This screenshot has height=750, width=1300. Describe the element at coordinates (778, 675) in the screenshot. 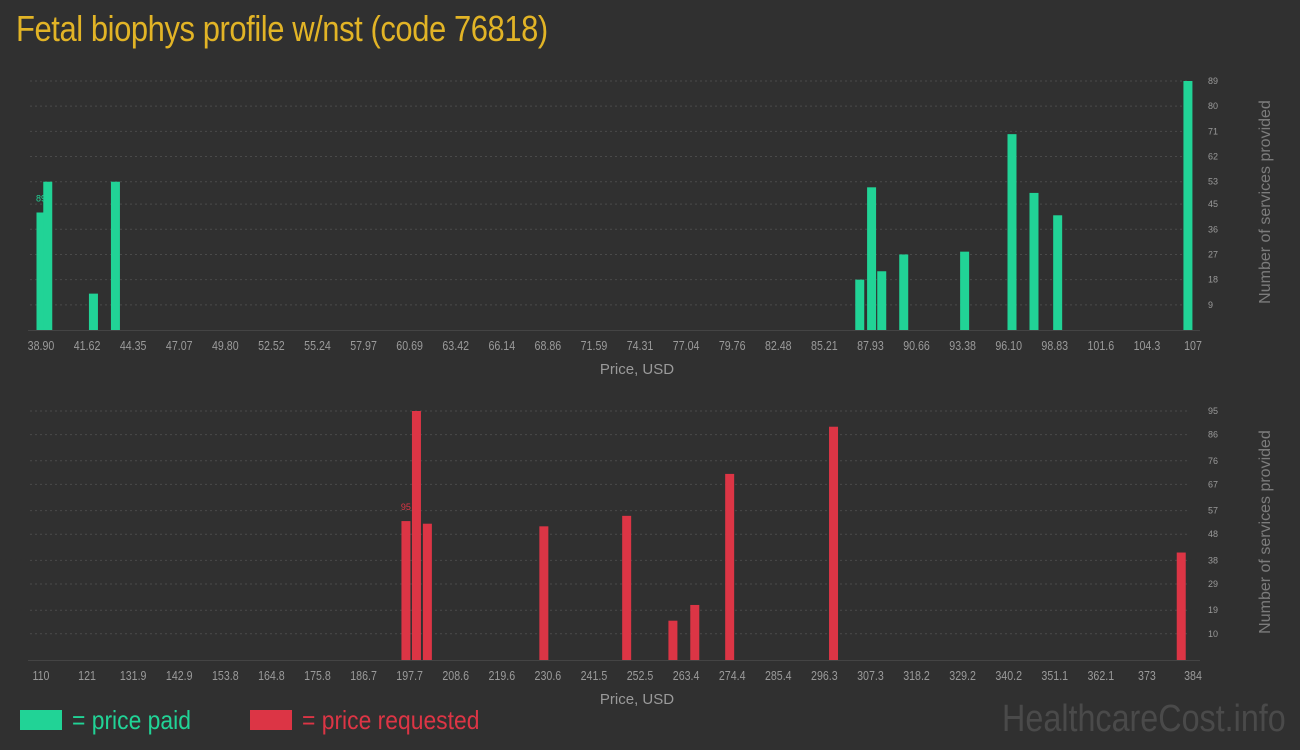

I see `x-tick-label: 285.4` at that location.